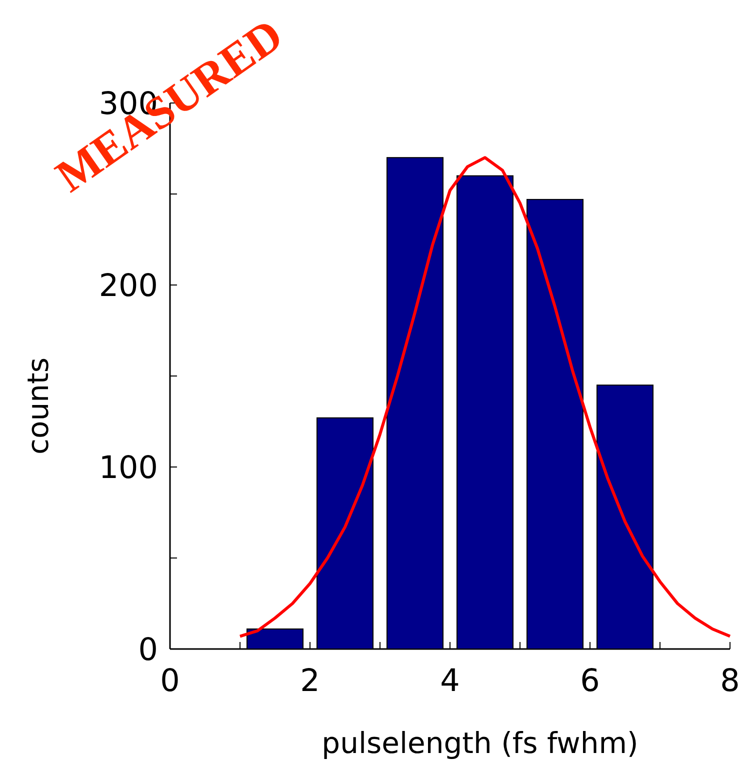 The image size is (740, 764). Describe the element at coordinates (480, 743) in the screenshot. I see `x-axis-title: pulselength (fs fwhm)` at that location.